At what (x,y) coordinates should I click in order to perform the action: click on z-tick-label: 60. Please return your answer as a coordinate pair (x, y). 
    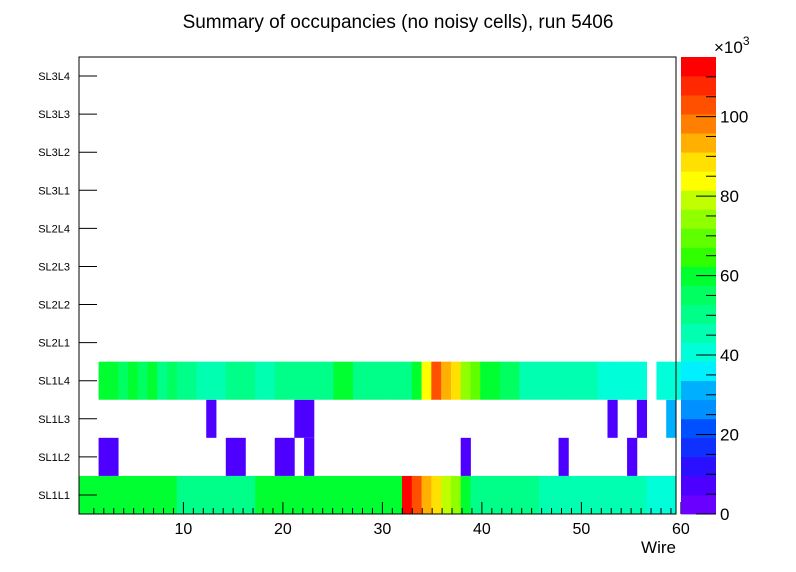
    Looking at the image, I should click on (729, 276).